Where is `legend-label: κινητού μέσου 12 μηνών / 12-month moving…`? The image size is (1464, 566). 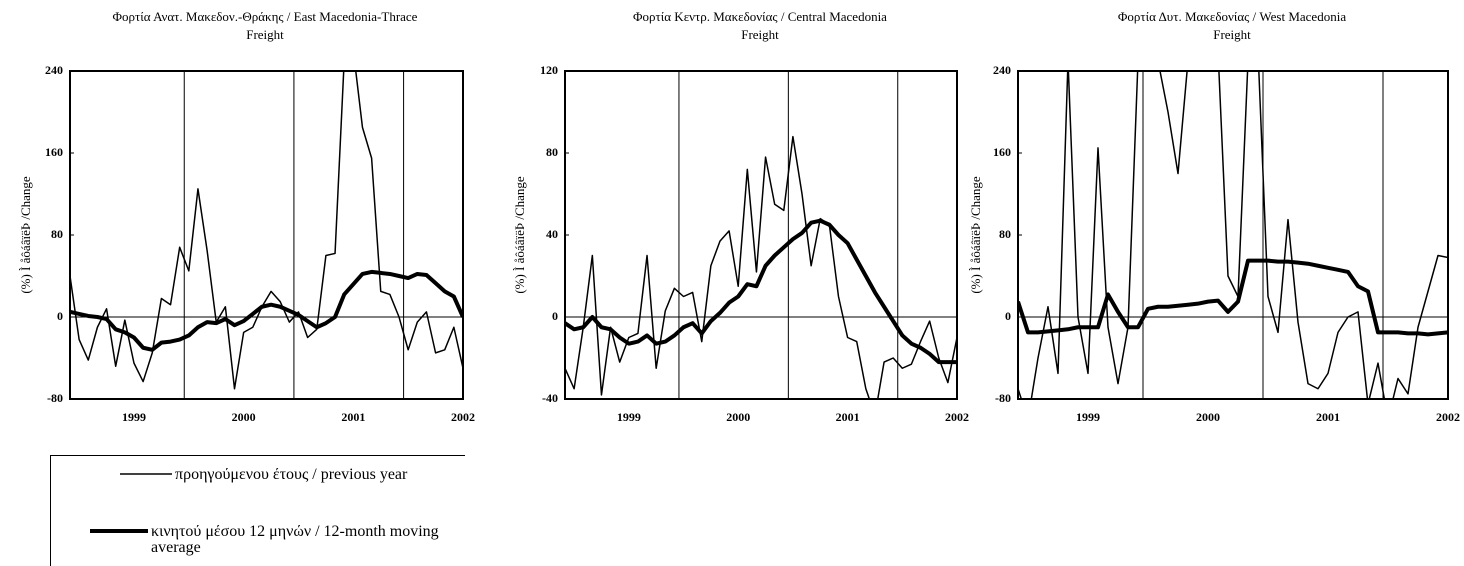
legend-label: κινητού μέσου 12 μηνών / 12-month moving… is located at coordinates (295, 539).